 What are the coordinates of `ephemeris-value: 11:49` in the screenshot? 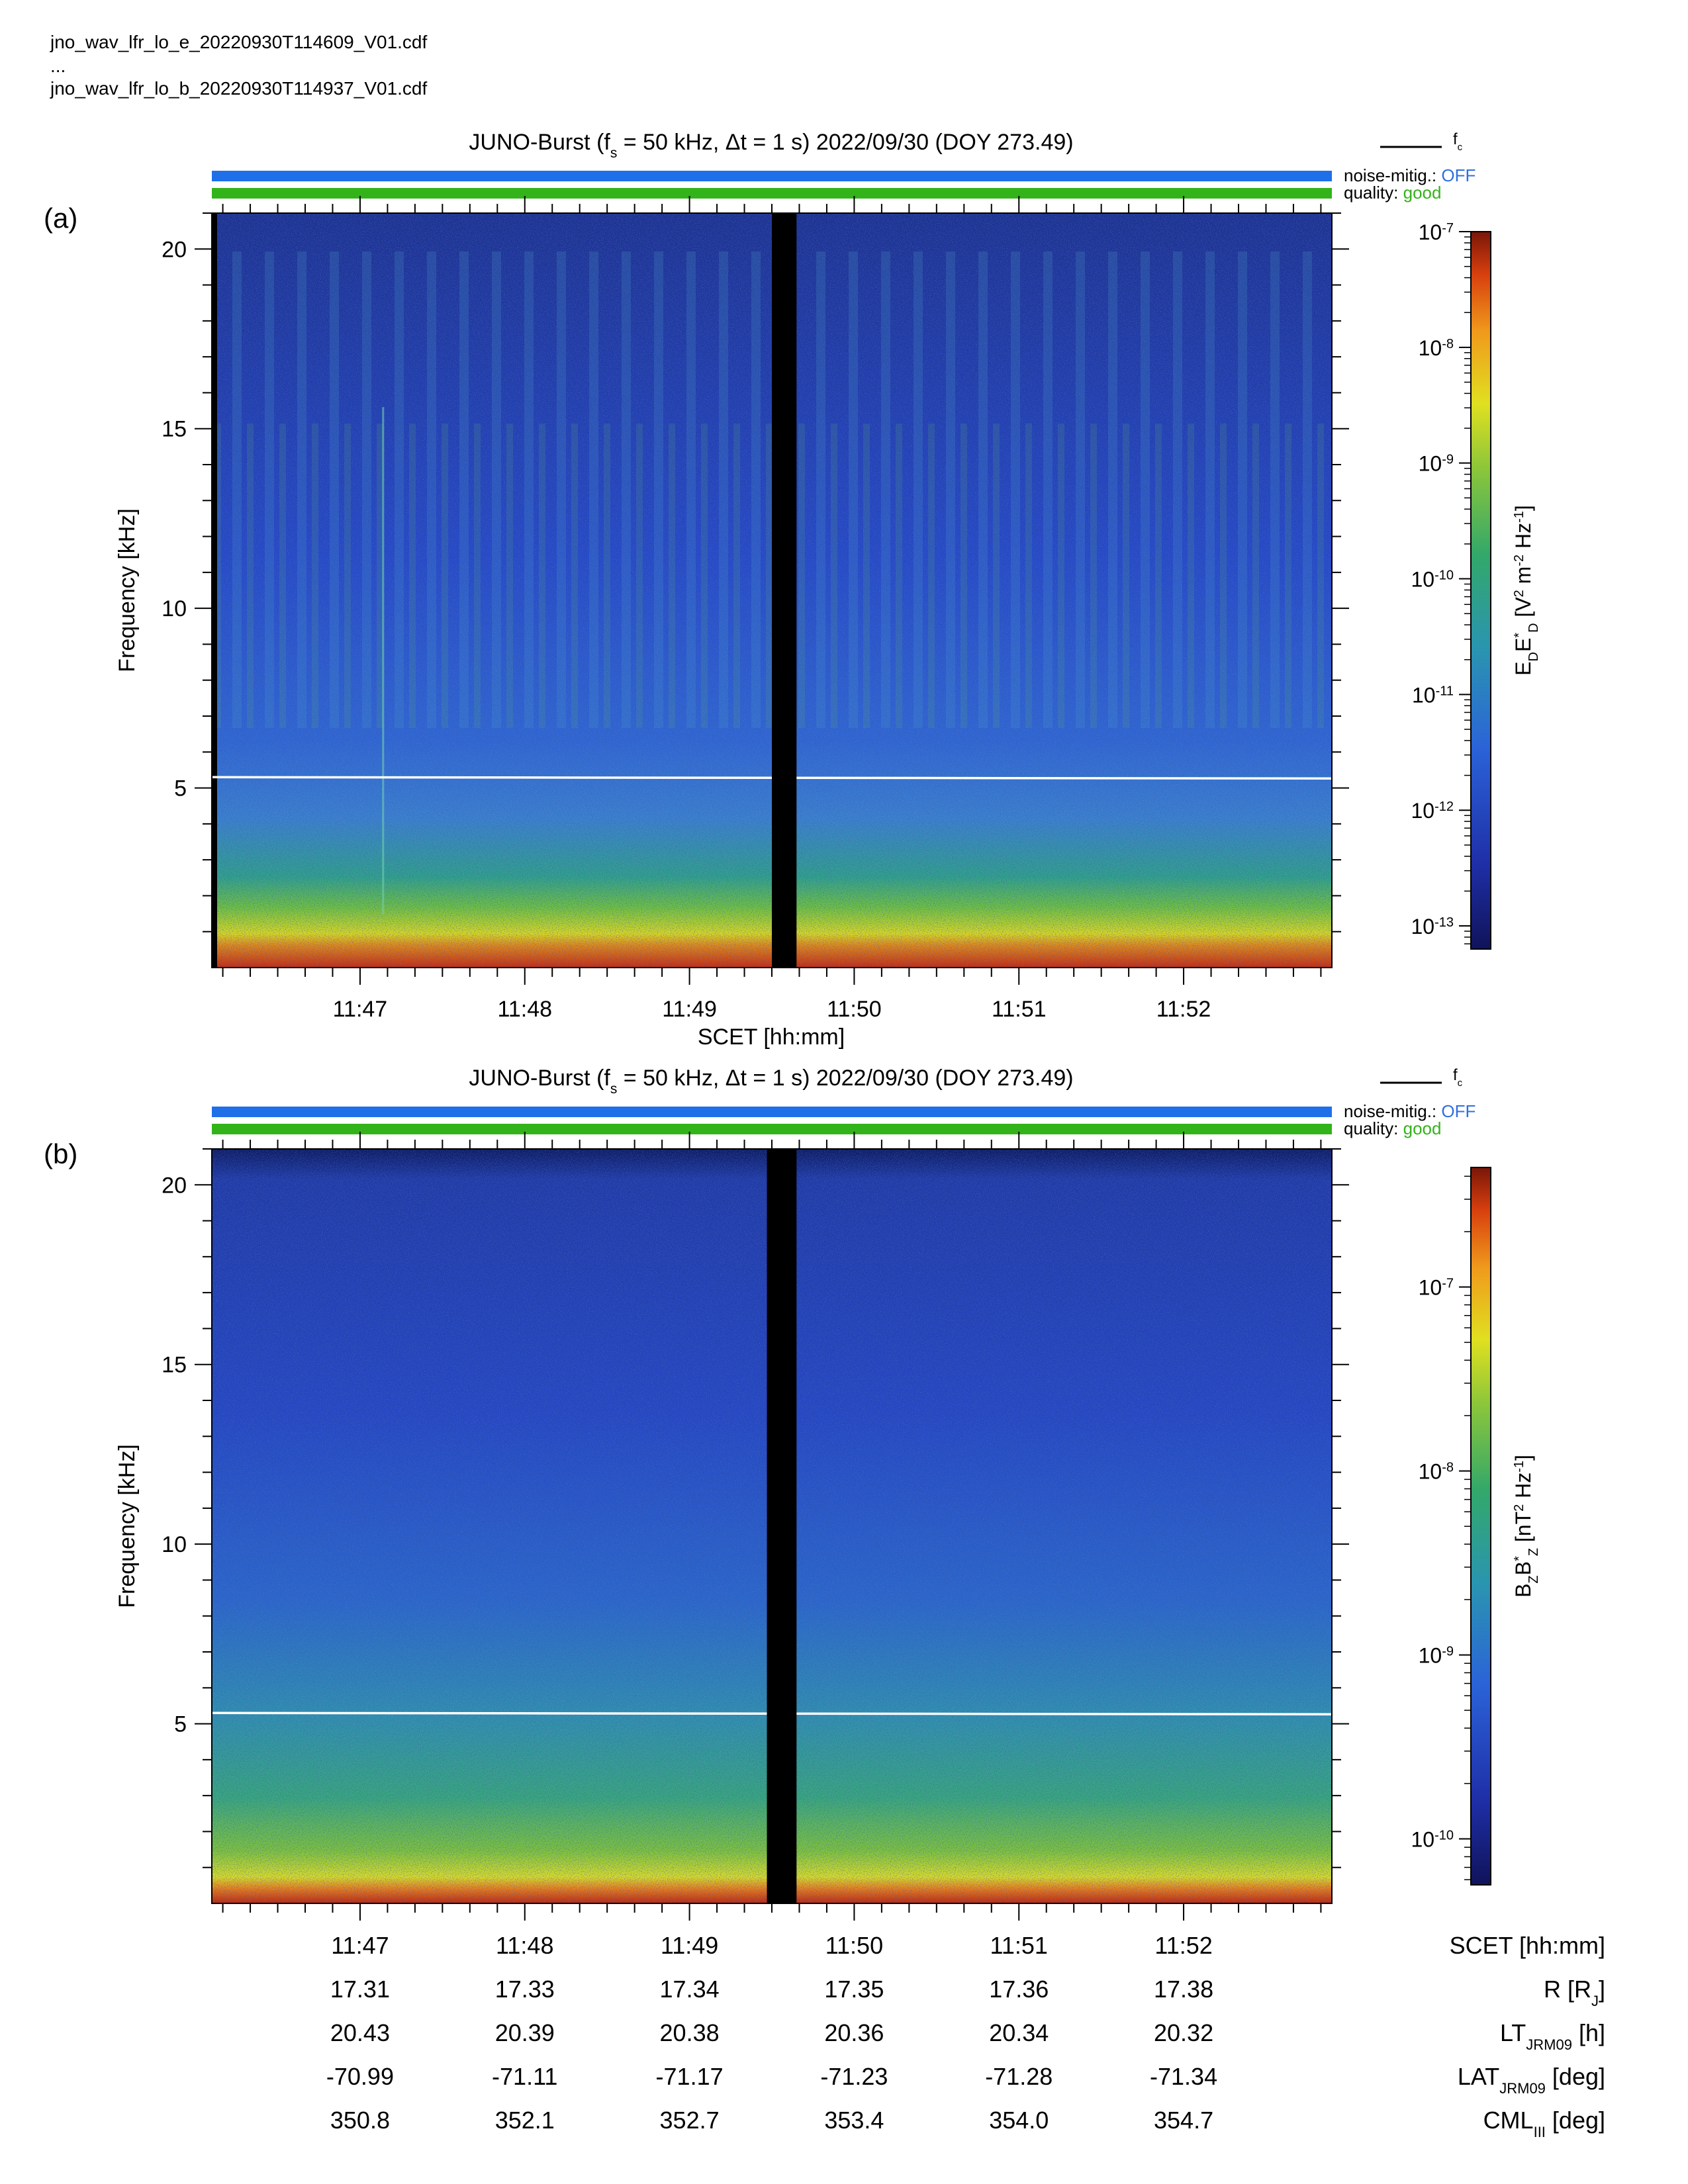 It's located at (689, 1945).